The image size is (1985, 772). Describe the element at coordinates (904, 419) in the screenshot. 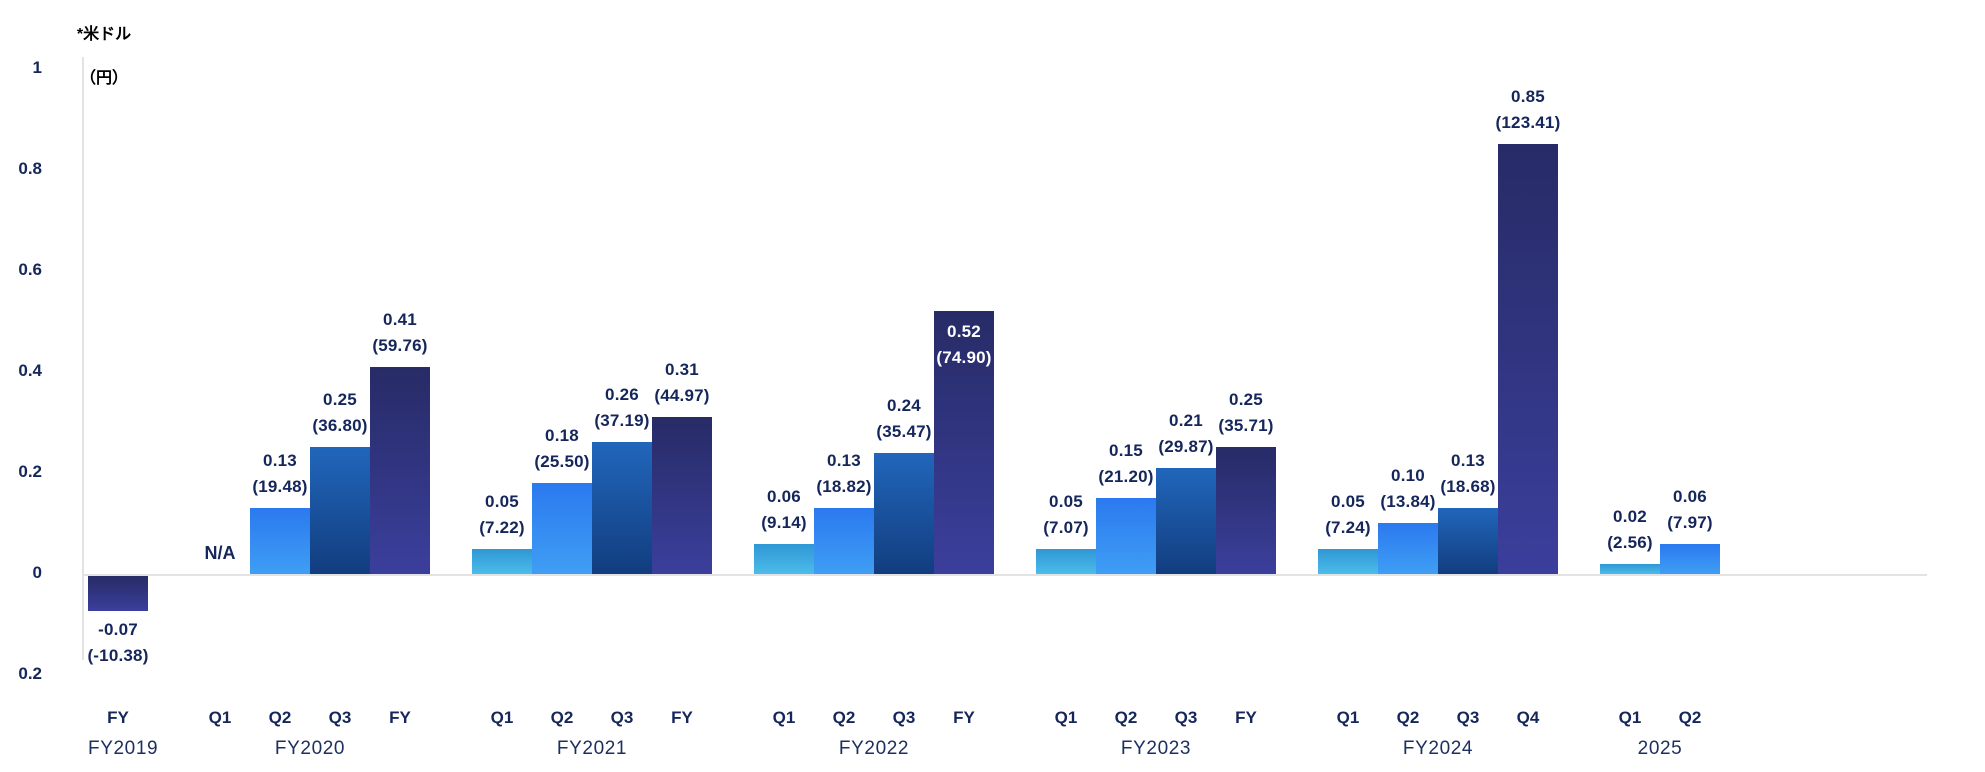

I see `bar-value-label: 0.24 (35.47)` at that location.